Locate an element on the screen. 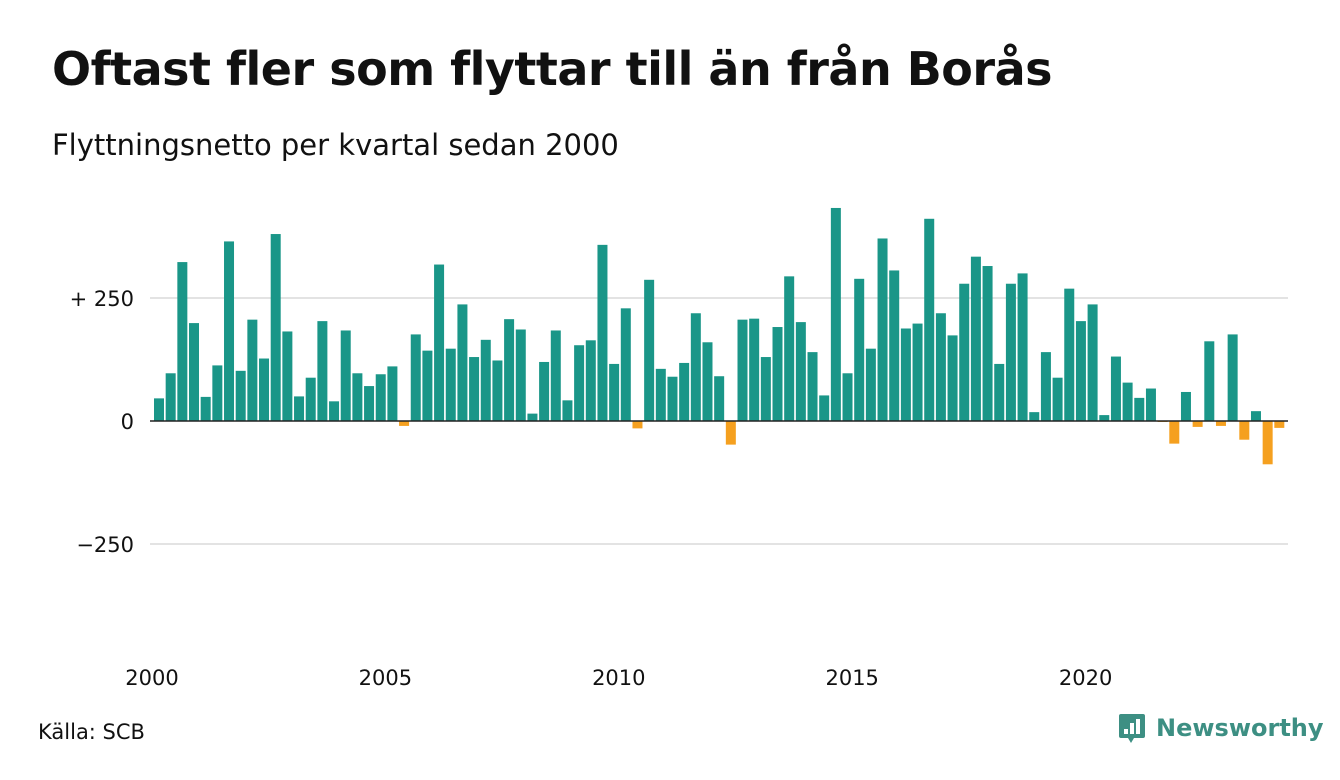 This screenshot has height=780, width=1340. x-tick-label: 2005 is located at coordinates (385, 678).